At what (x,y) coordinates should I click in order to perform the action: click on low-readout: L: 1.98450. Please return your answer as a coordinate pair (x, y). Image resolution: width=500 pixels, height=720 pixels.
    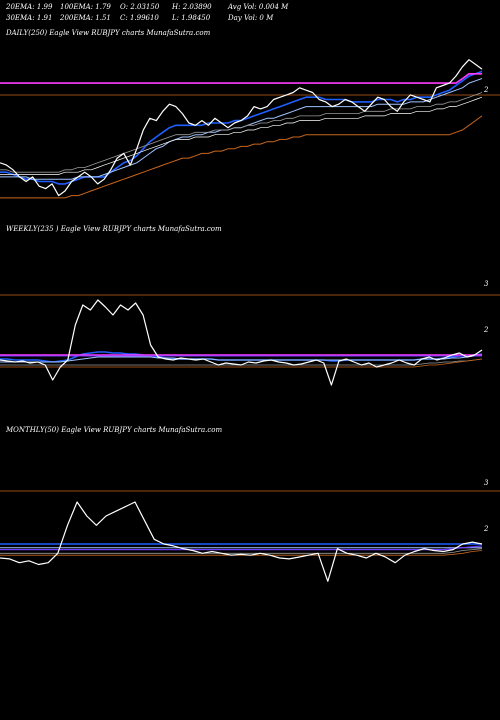
    Looking at the image, I should click on (191, 18).